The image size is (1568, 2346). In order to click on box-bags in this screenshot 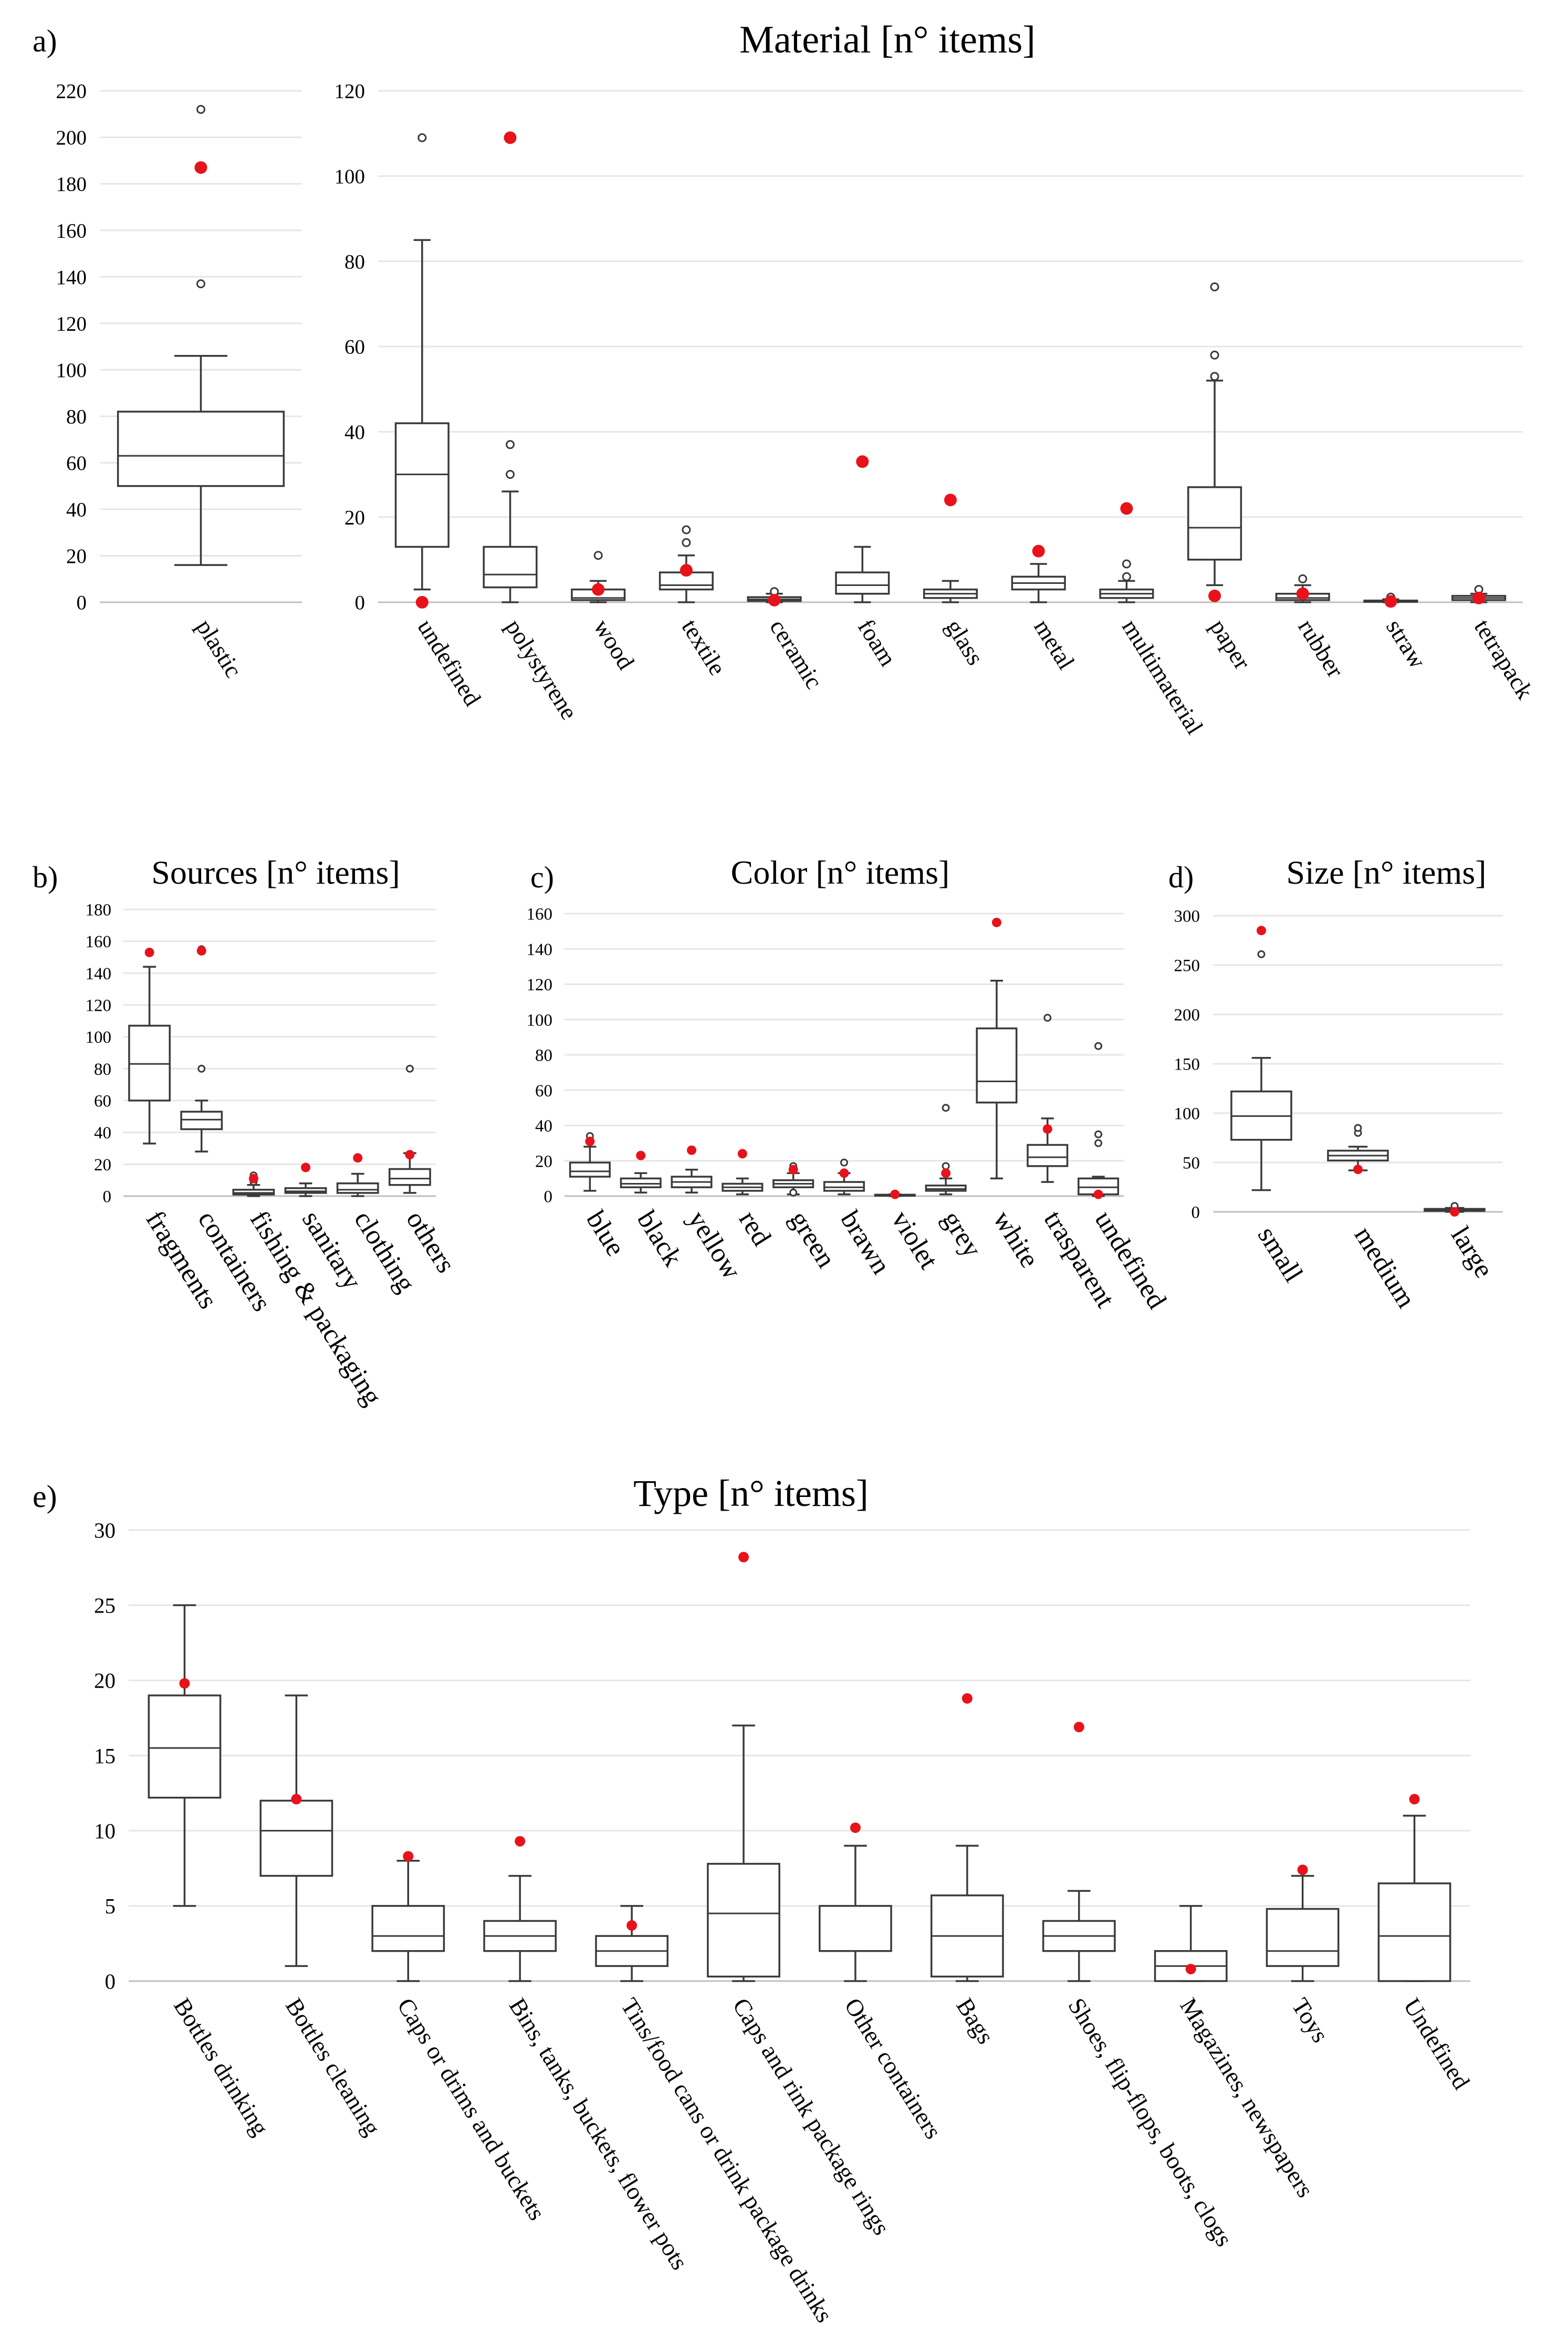, I will do `click(967, 1838)`.